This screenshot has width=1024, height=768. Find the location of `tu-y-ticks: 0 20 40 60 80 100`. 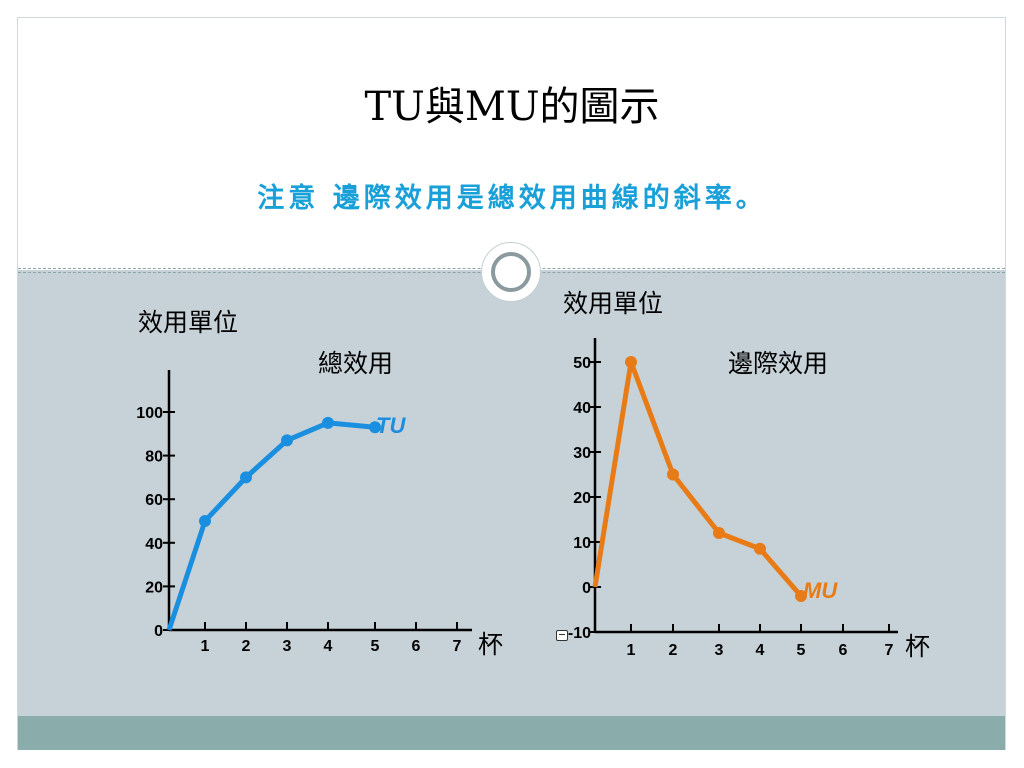

tu-y-ticks: 0 20 40 60 80 100 is located at coordinates (155, 522).